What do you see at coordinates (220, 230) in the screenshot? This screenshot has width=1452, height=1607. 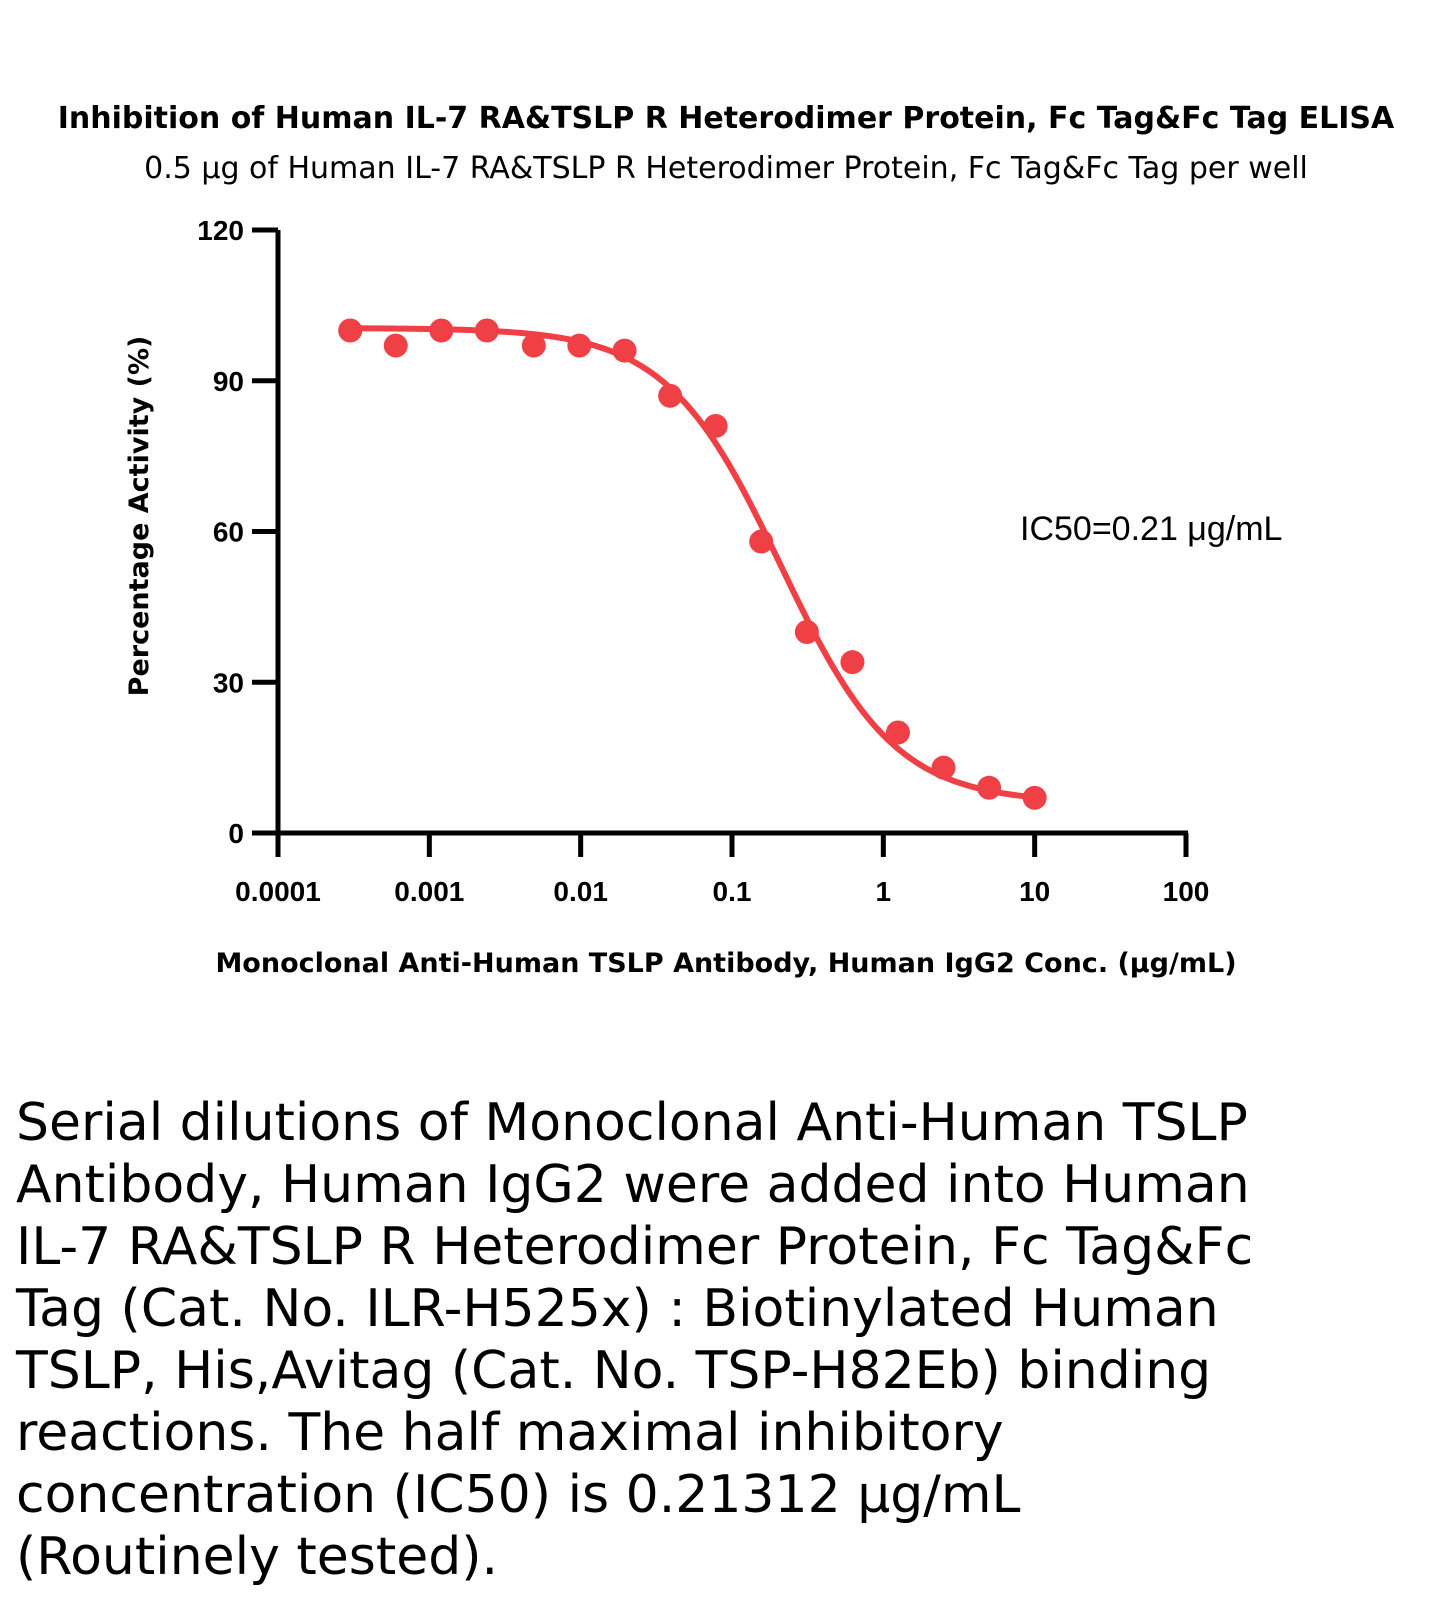 I see `y-tick-label: 120` at bounding box center [220, 230].